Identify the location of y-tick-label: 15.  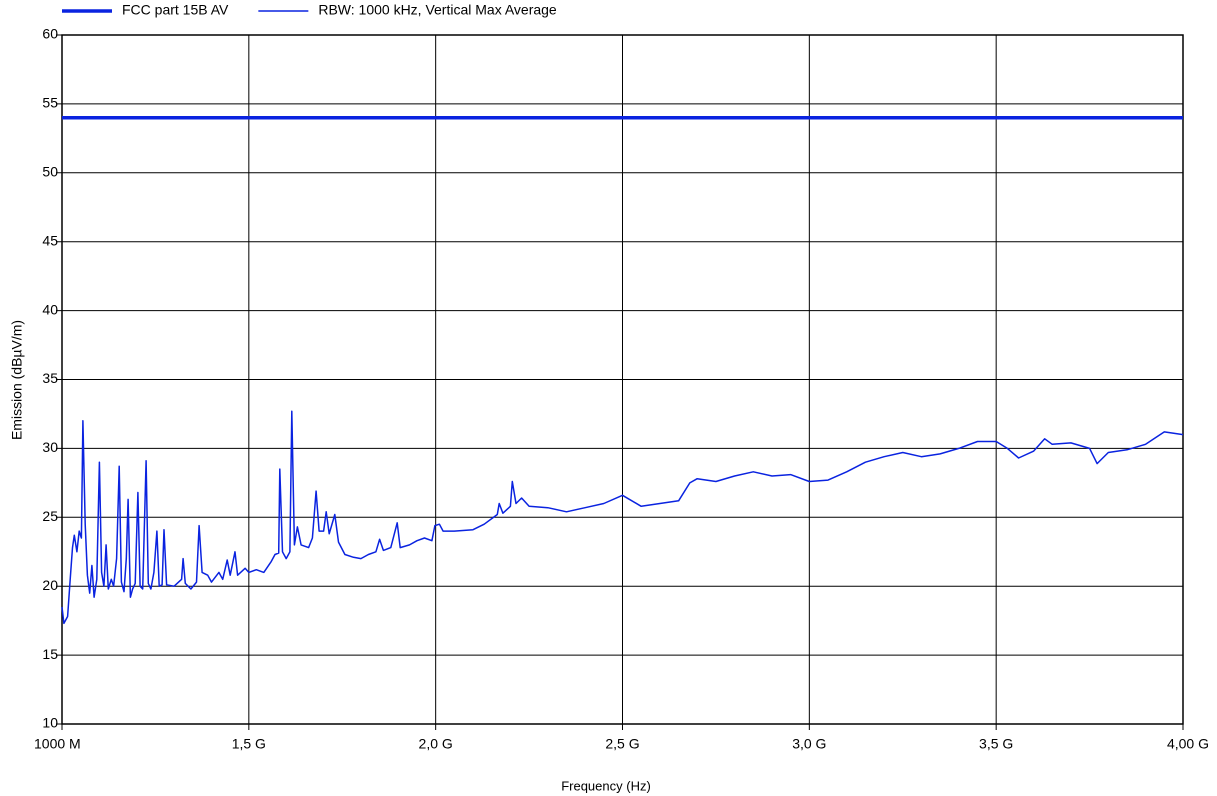
(50, 654).